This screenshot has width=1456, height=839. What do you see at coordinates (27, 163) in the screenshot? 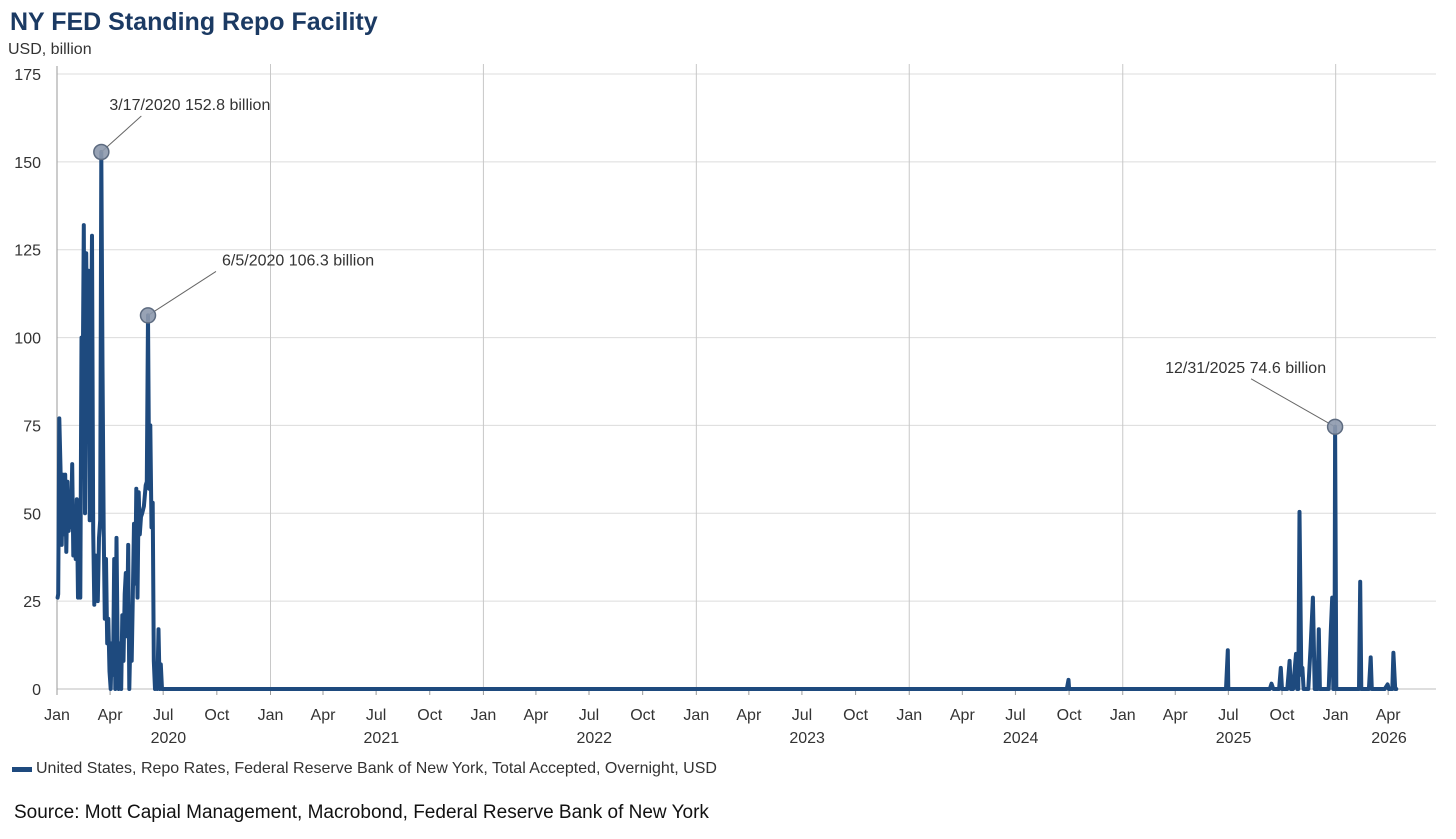
I see `y-tick-label: 150` at bounding box center [27, 163].